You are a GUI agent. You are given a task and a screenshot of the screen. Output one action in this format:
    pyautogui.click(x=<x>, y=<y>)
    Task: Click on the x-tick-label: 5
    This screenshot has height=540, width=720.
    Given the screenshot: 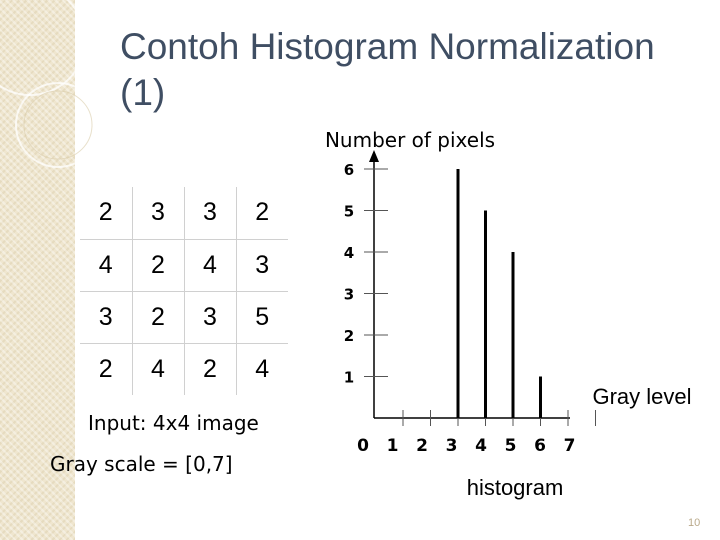 What is the action you would take?
    pyautogui.click(x=511, y=446)
    